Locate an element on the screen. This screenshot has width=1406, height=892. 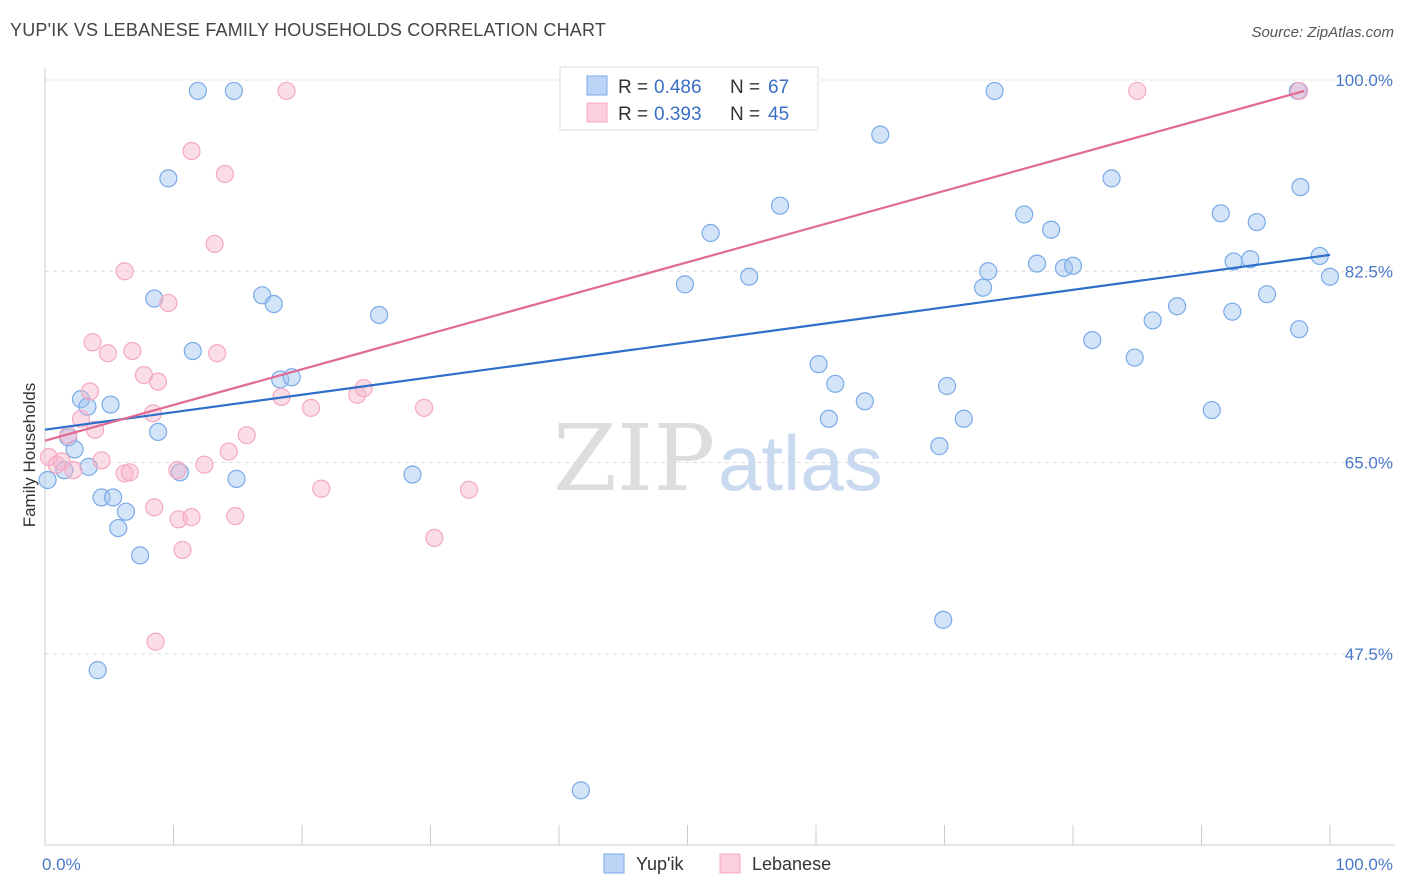
yupik-legend-swatch is located at coordinates (597, 85).